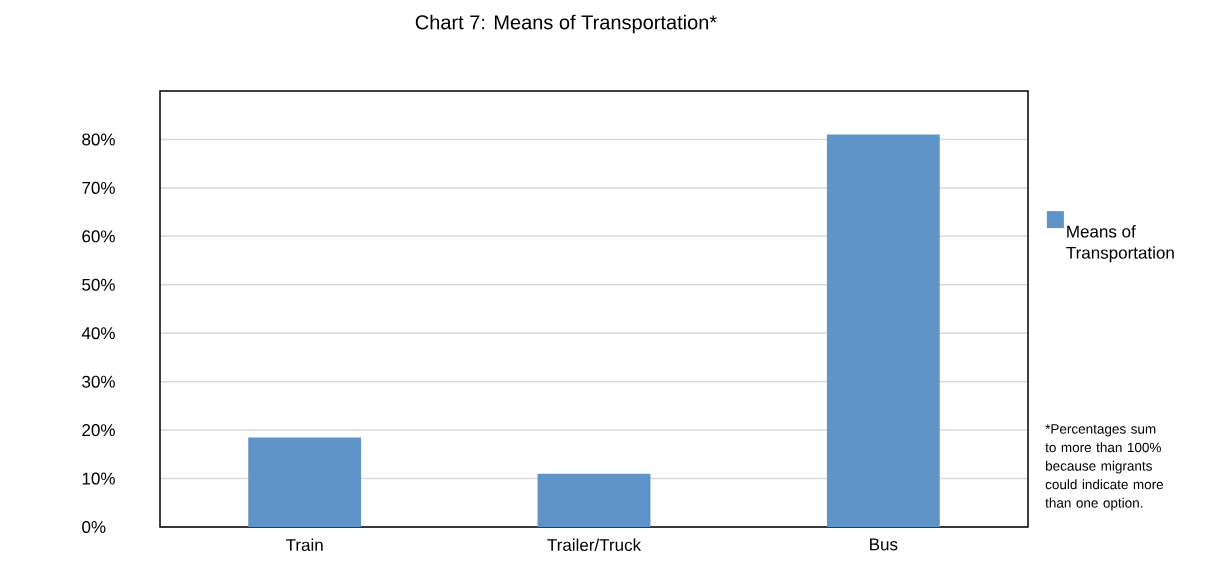 The height and width of the screenshot is (586, 1220). I want to click on y-tick-label: 30%, so click(98, 381).